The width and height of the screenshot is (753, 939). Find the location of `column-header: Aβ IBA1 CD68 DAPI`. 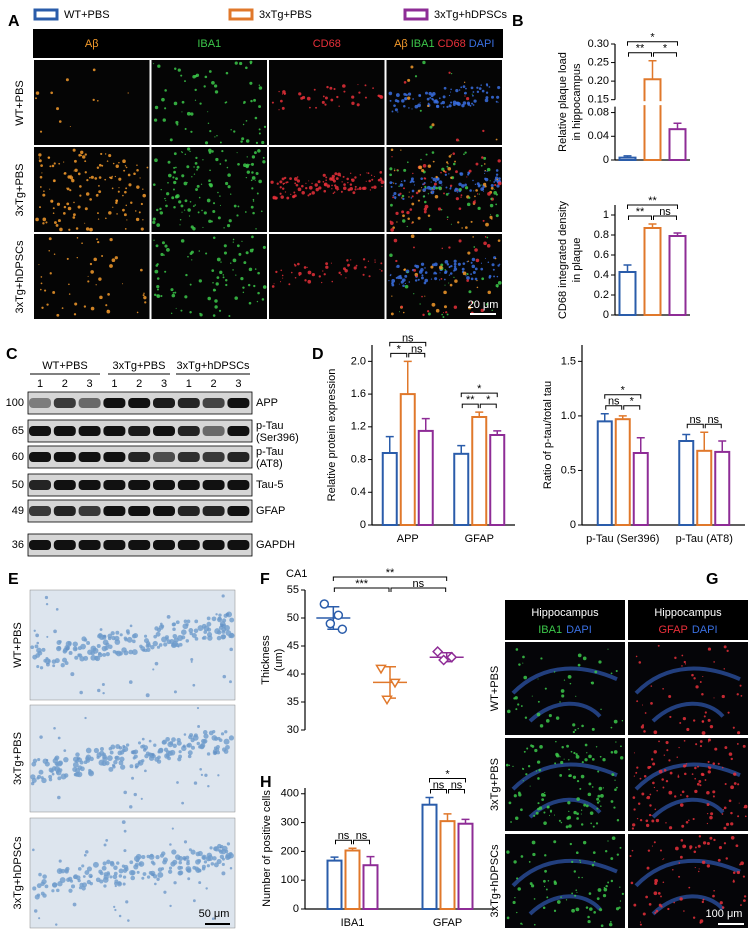

column-header: Aβ IBA1 CD68 DAPI is located at coordinates (444, 44).